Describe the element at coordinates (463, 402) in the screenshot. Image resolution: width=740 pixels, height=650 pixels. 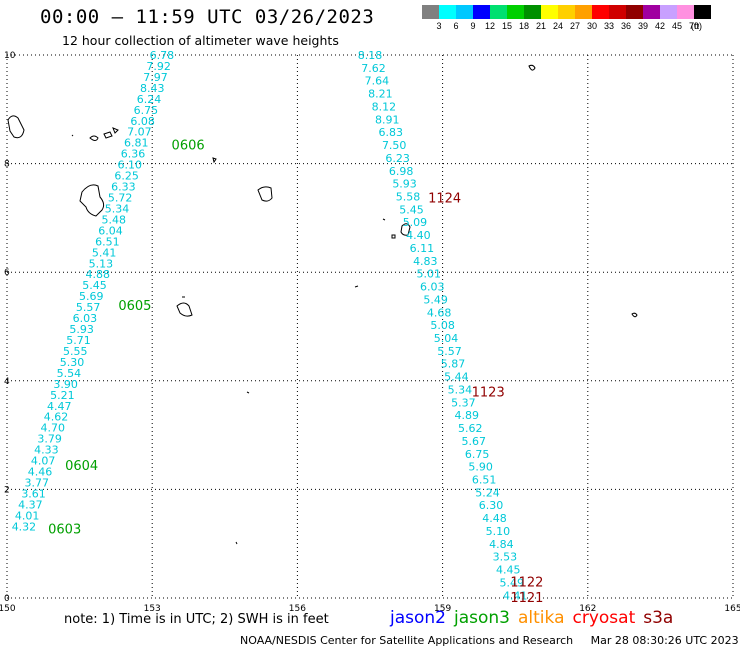
I see `wave-height-label: 5.37` at that location.